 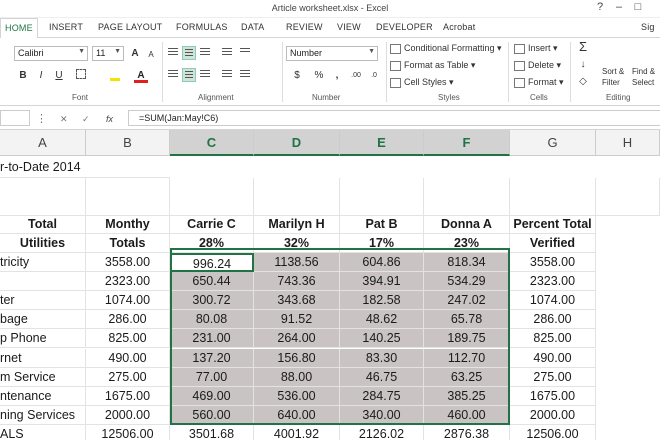 I want to click on shrink-font-button: A, so click(x=151, y=54).